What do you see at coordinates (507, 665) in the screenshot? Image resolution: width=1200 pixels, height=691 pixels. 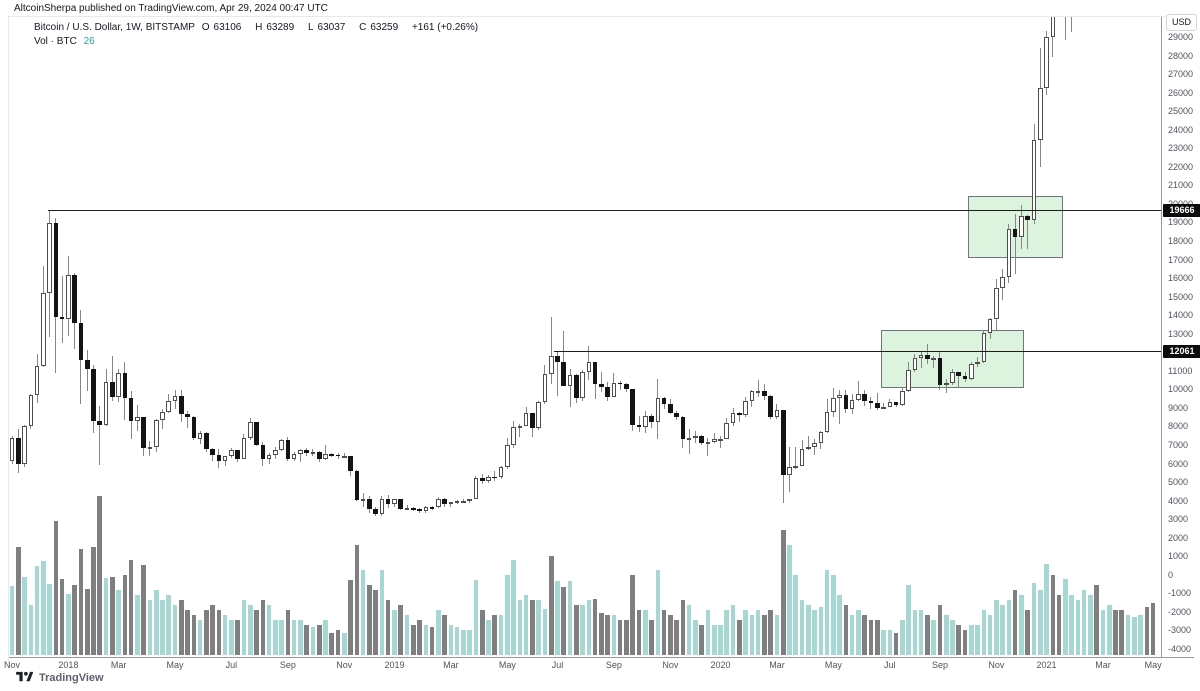 I see `time-tick-label: May` at bounding box center [507, 665].